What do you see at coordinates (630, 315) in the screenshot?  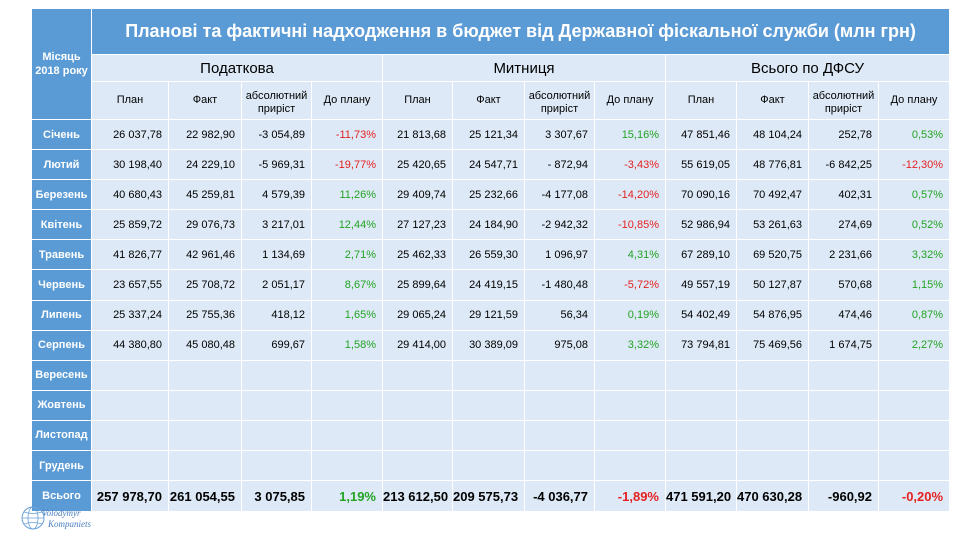 I see `percent-cell: 0,19%` at bounding box center [630, 315].